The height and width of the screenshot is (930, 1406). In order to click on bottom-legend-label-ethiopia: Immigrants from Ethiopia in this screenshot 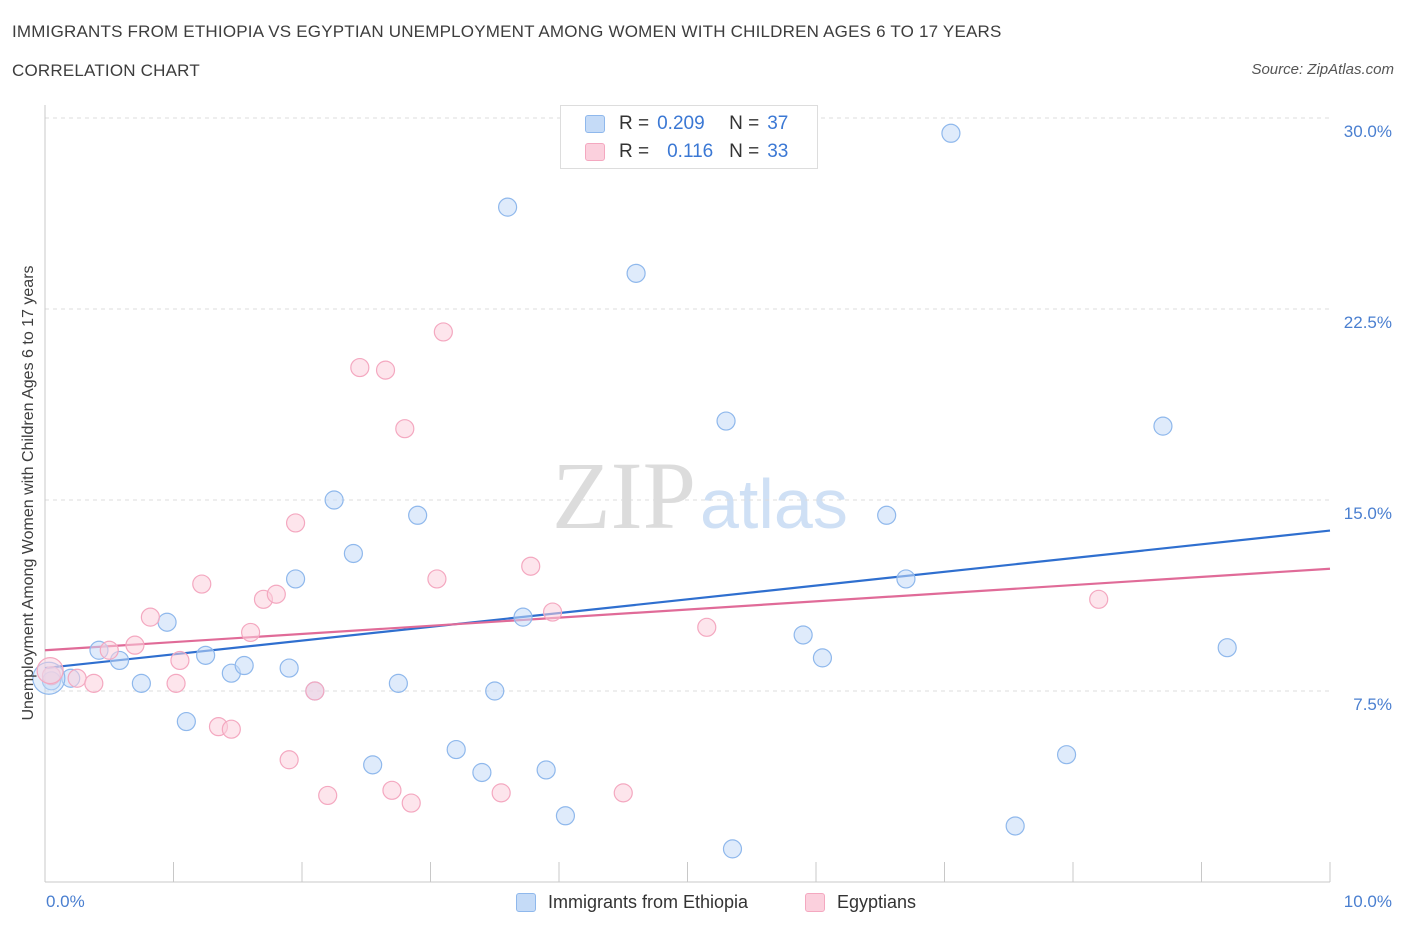, I will do `click(648, 901)`.